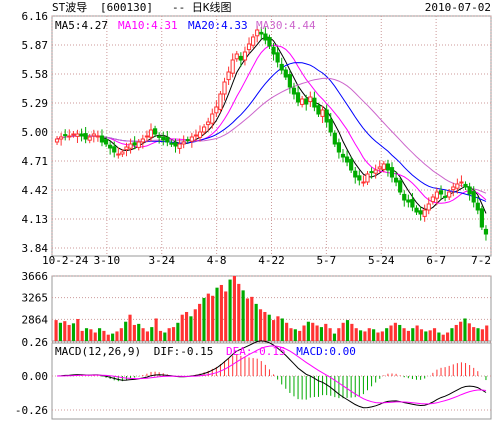 This screenshot has height=425, width=500. I want to click on macd-value-text: MACD:0.00, so click(326, 351).